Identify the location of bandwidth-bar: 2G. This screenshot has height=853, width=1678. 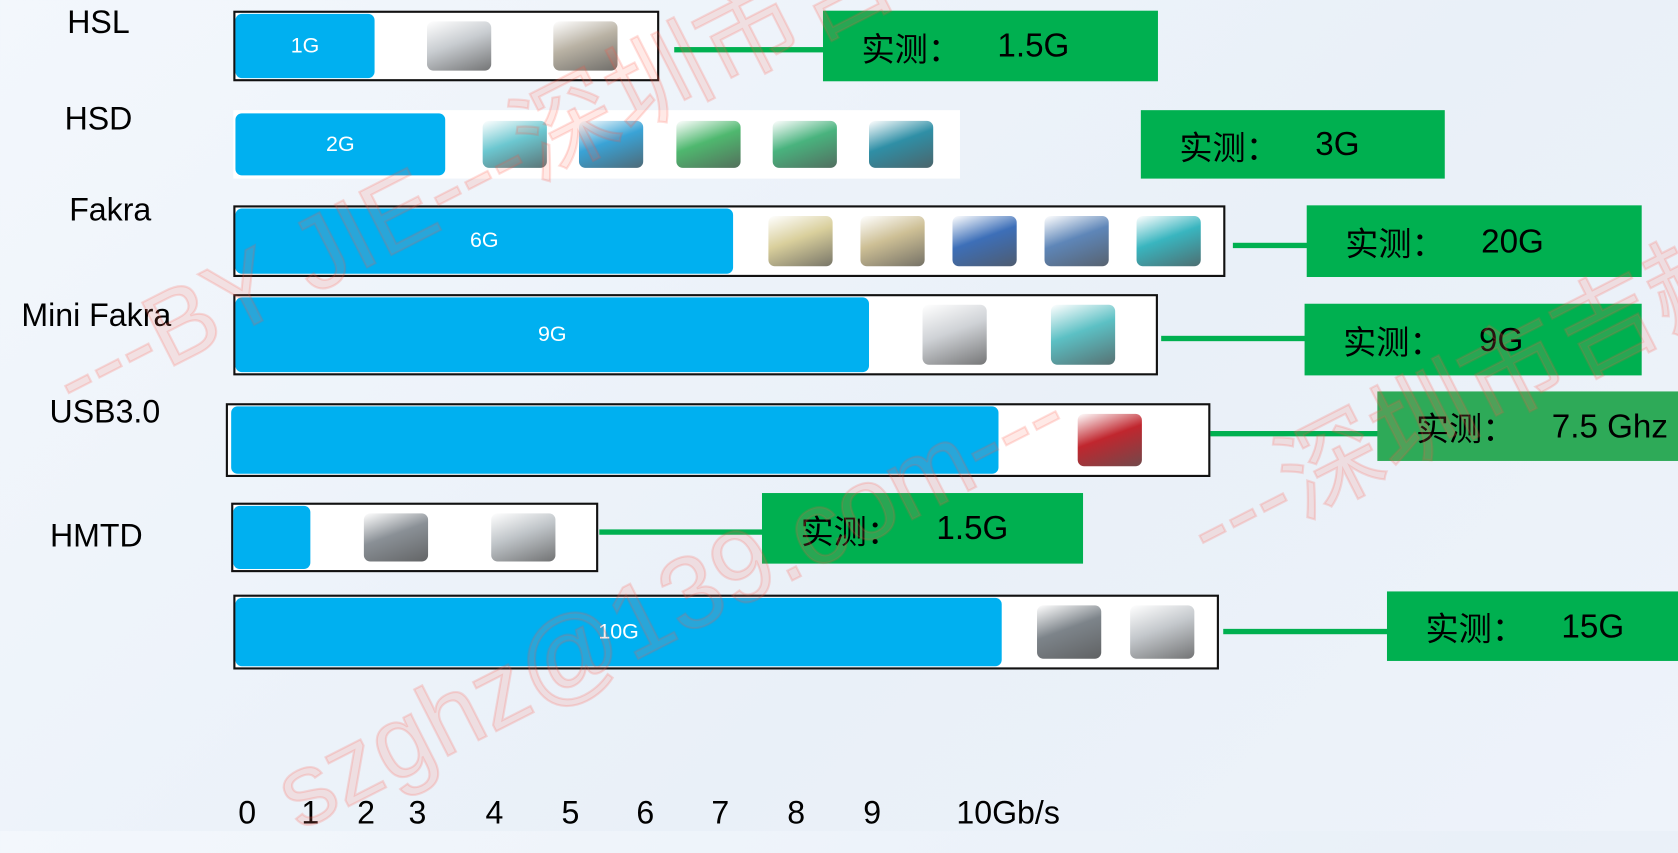
(340, 144).